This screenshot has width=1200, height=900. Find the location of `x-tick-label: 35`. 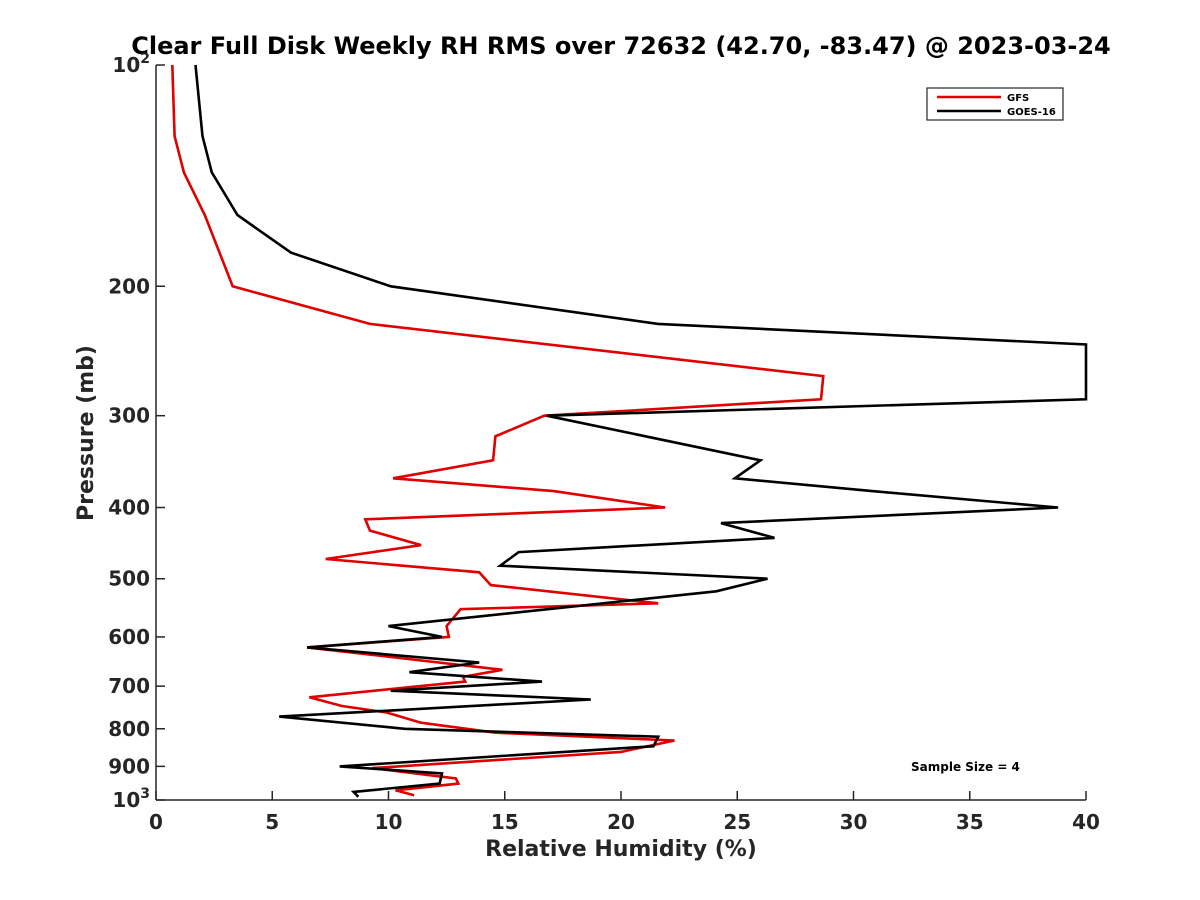

x-tick-label: 35 is located at coordinates (970, 822).